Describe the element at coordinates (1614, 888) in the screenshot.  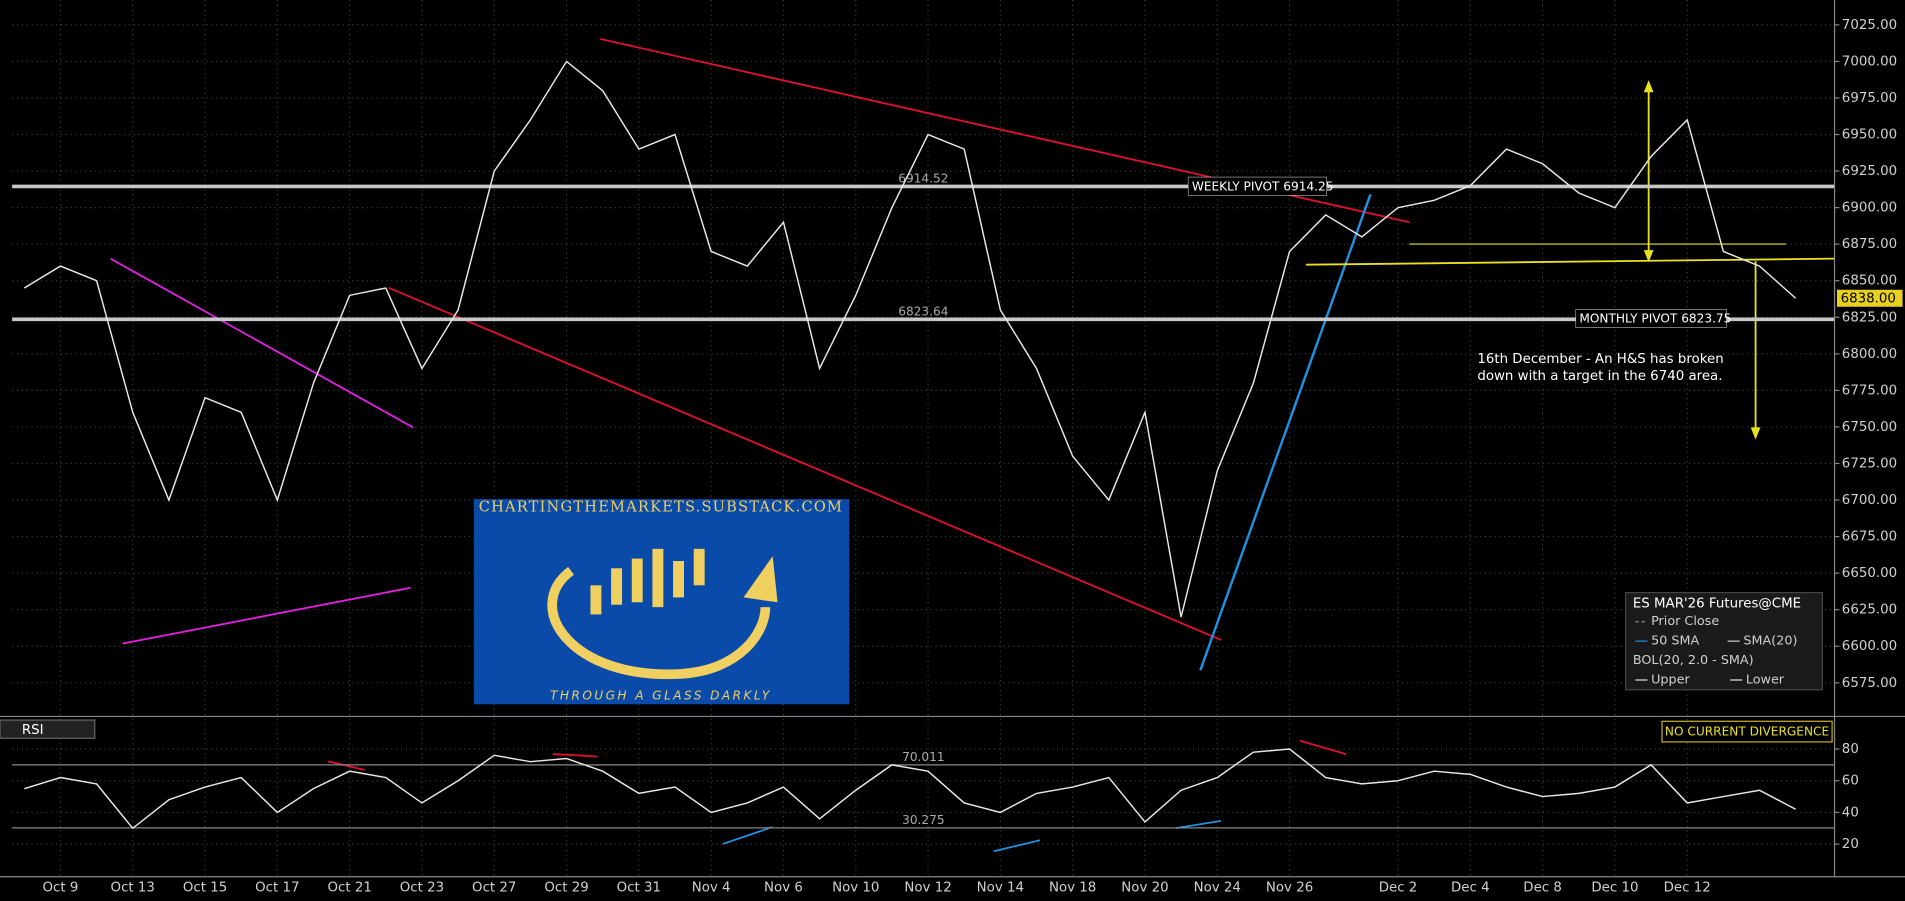
I see `x-tick-label: Dec 10` at that location.